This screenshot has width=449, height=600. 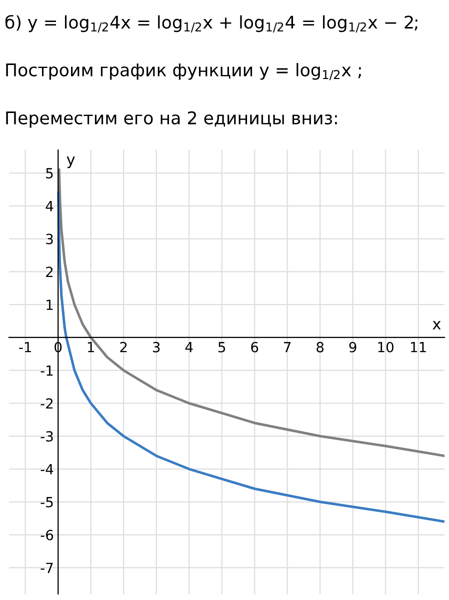 What do you see at coordinates (171, 119) in the screenshot?
I see `text: Переместим его на 2 единицы вниз:` at bounding box center [171, 119].